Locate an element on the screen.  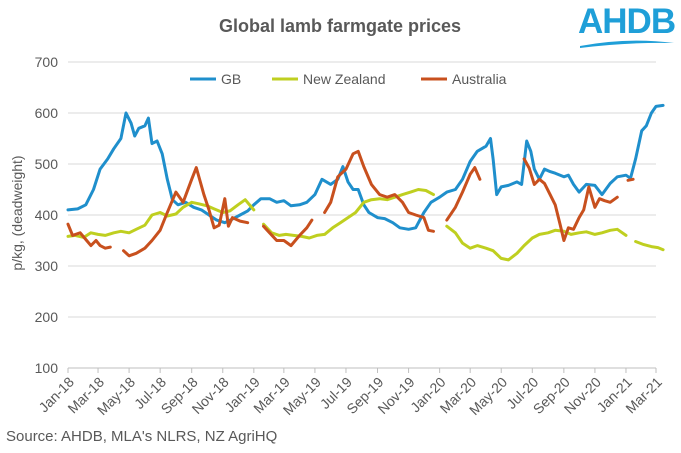
legend-label: Australia is located at coordinates (479, 79).